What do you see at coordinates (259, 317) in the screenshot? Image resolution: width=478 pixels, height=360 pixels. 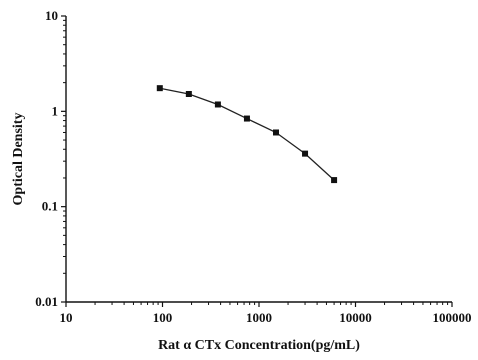 I see `x-tick-label: 1000` at bounding box center [259, 317].